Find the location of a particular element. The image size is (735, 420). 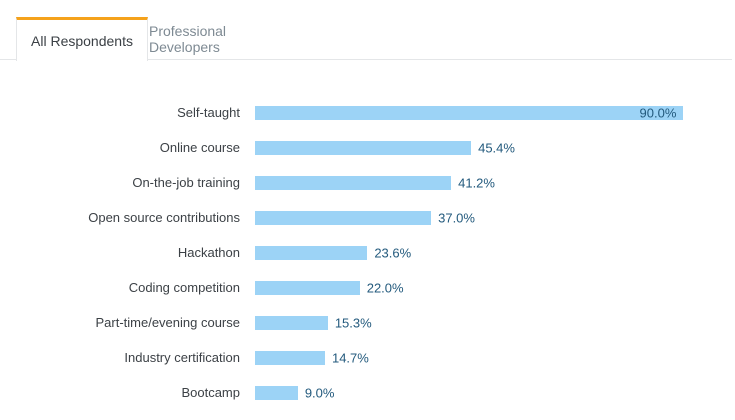

chart-row: Industry certification 14.7% is located at coordinates (367, 357).